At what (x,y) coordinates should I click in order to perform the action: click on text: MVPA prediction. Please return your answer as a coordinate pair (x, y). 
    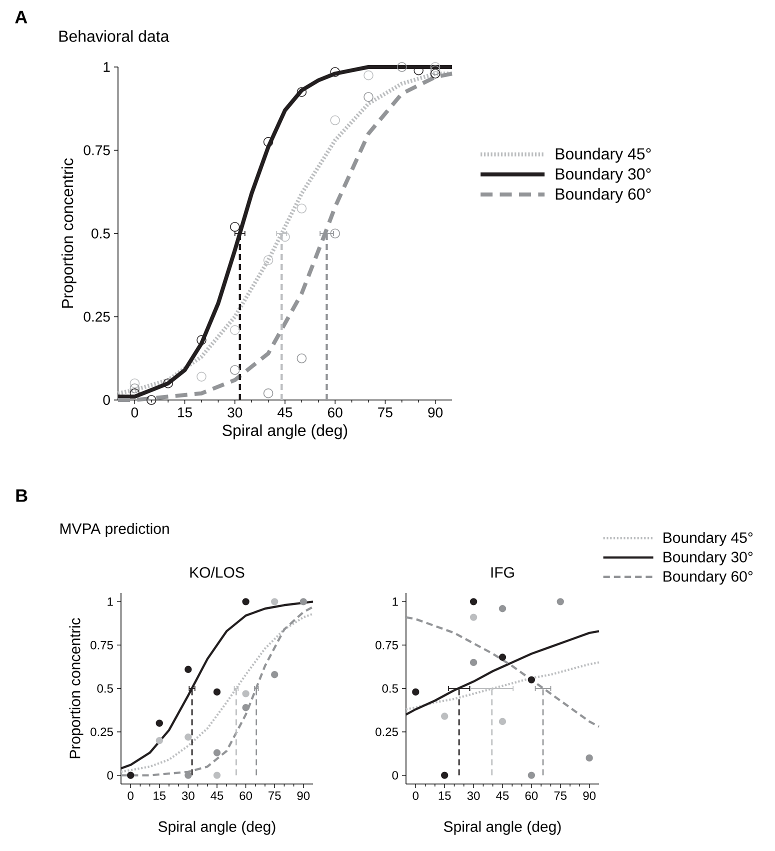
    Looking at the image, I should click on (114, 529).